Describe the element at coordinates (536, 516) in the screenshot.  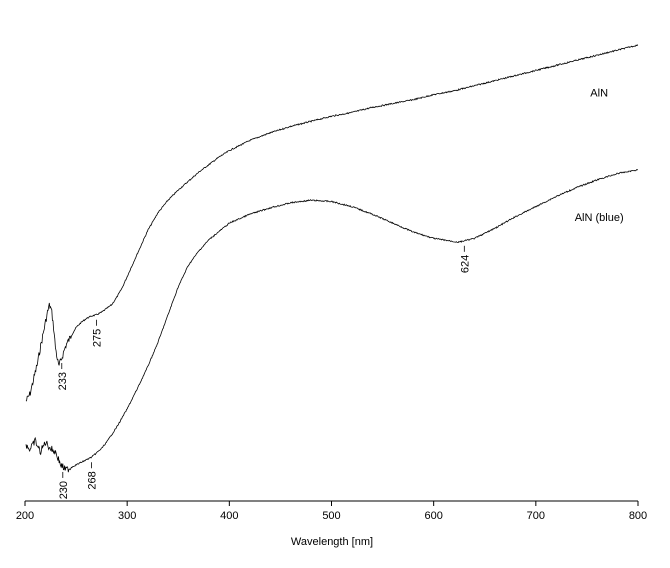
I see `x-tick-label-5: 700` at that location.